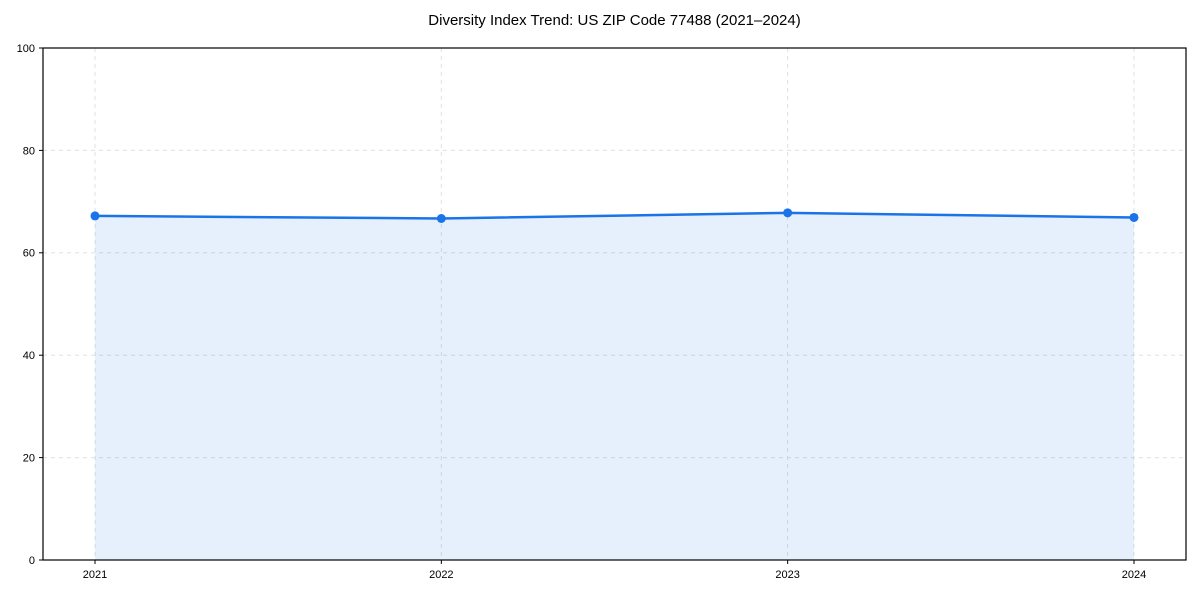 This screenshot has width=1200, height=600. Describe the element at coordinates (441, 575) in the screenshot. I see `x-tick-label: 2022` at that location.